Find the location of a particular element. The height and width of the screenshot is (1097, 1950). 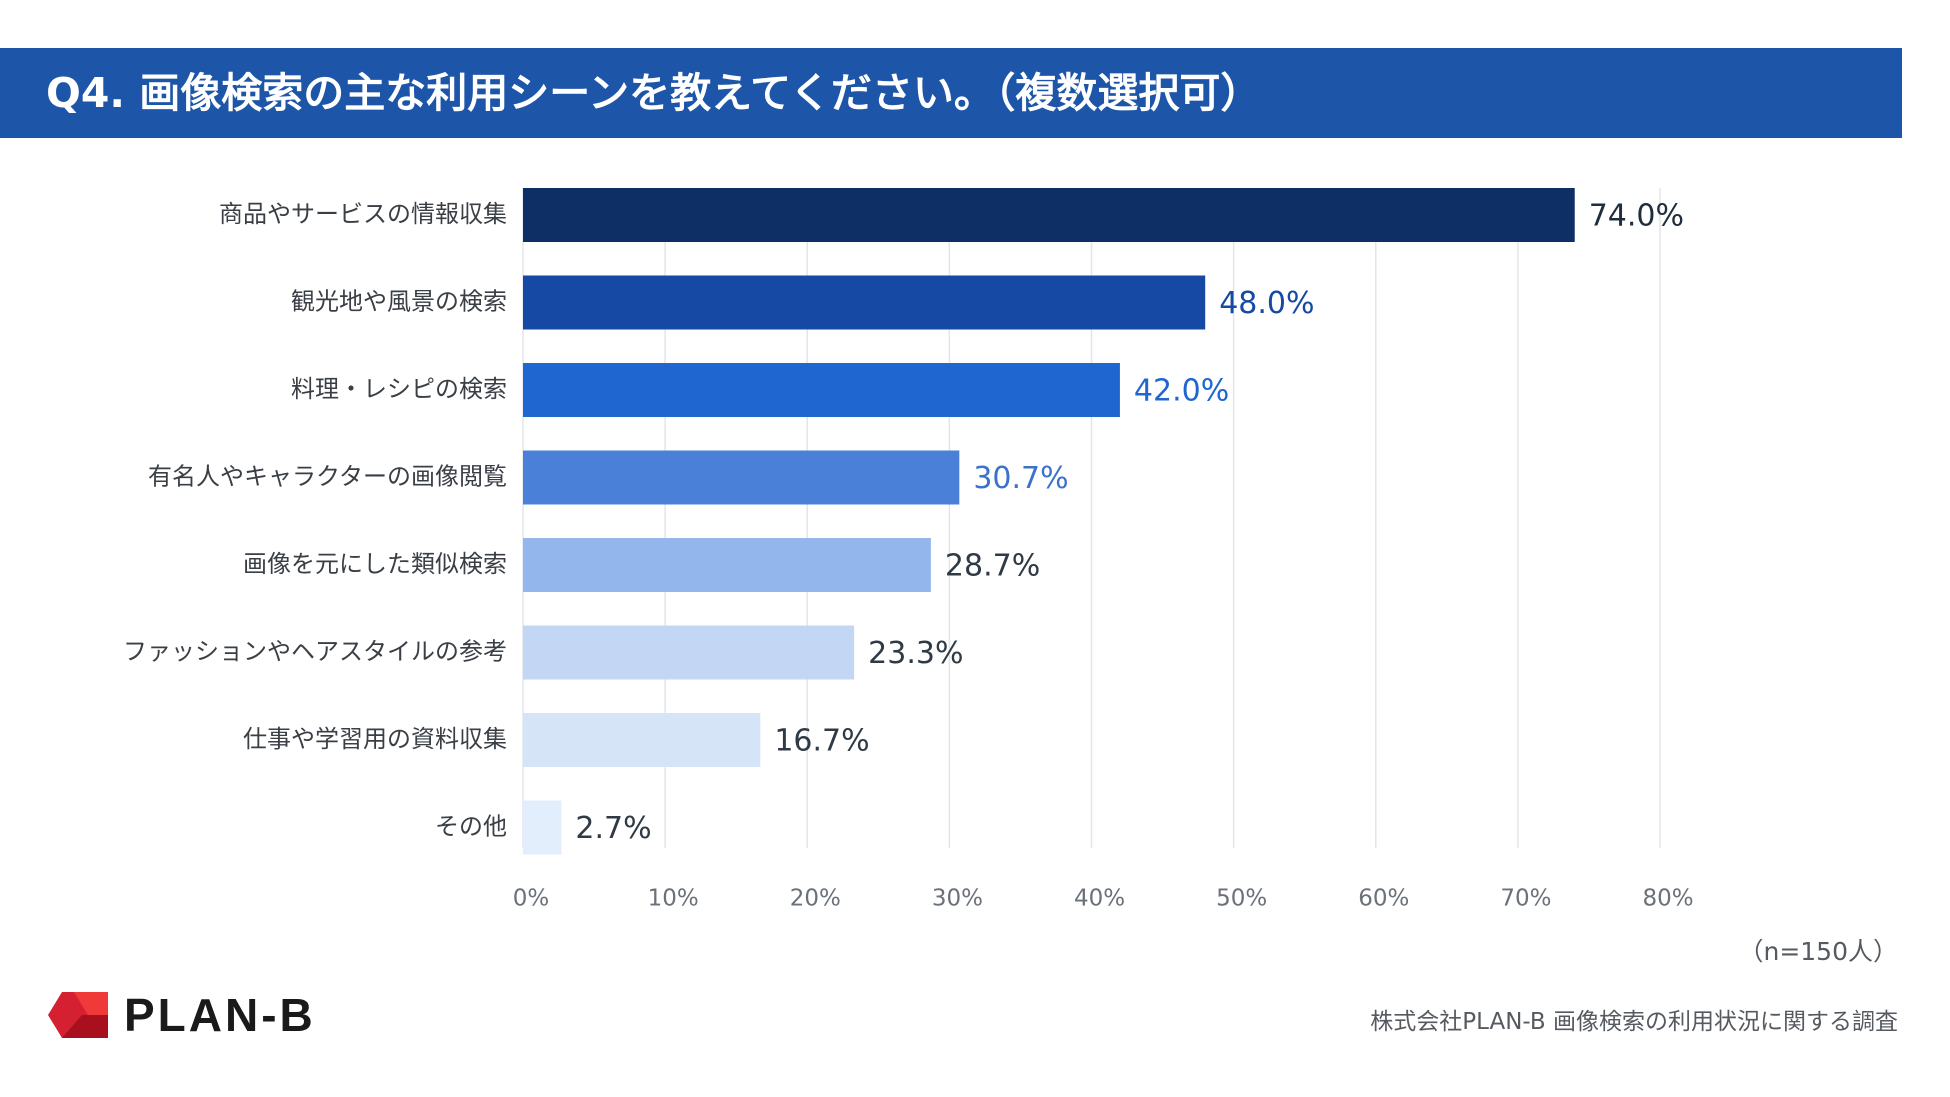

x-tick-label-6: 60% is located at coordinates (1383, 899).